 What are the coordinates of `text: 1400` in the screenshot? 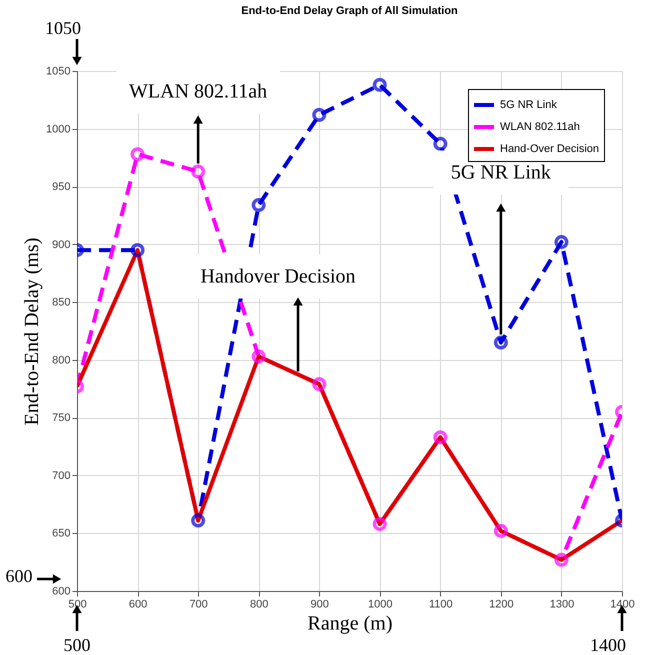 It's located at (608, 645).